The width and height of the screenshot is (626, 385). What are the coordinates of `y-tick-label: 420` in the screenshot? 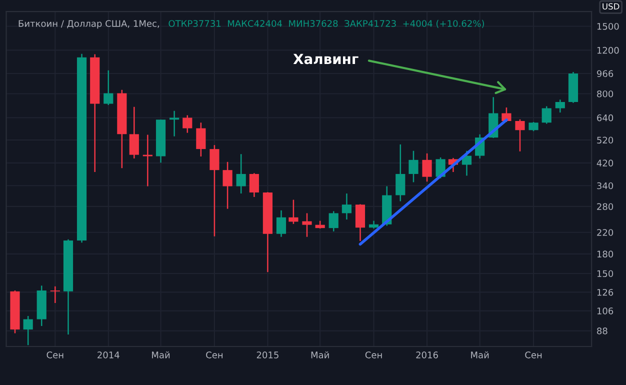 It's located at (605, 163).